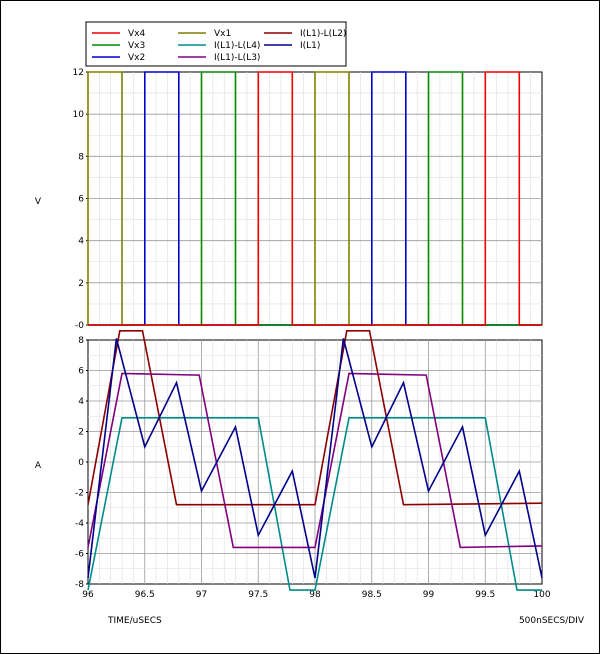 Image resolution: width=600 pixels, height=654 pixels. What do you see at coordinates (222, 34) in the screenshot?
I see `legend-label: Vx1` at bounding box center [222, 34].